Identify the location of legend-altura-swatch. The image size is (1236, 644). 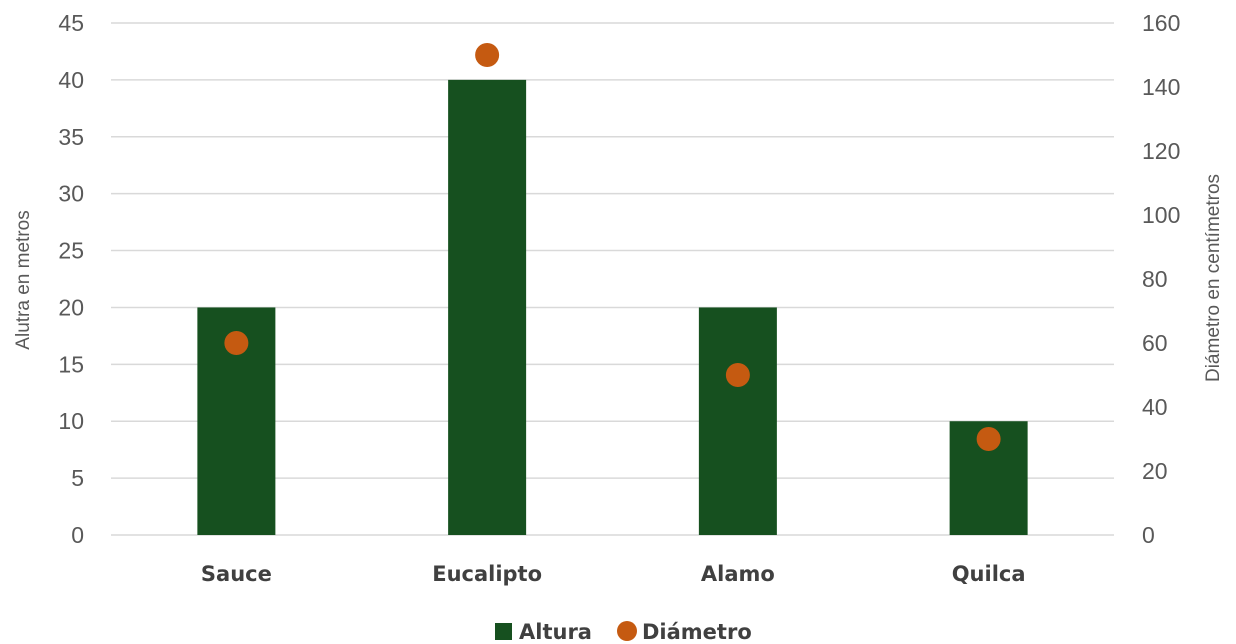
(503, 631).